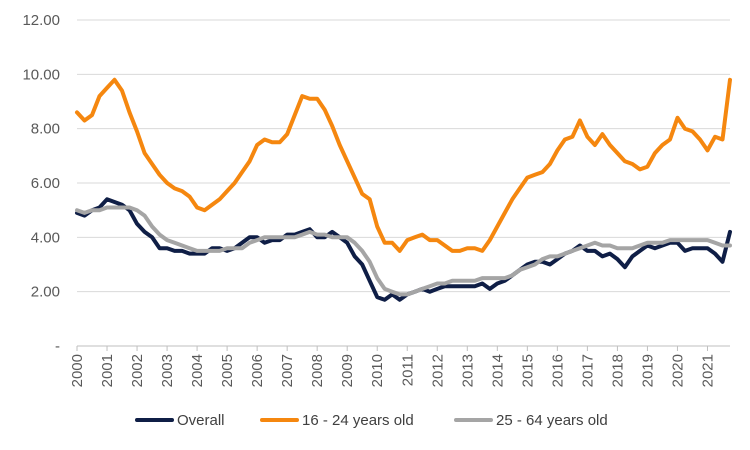 The image size is (750, 450). What do you see at coordinates (45, 129) in the screenshot?
I see `y-tick-label: 8.00` at bounding box center [45, 129].